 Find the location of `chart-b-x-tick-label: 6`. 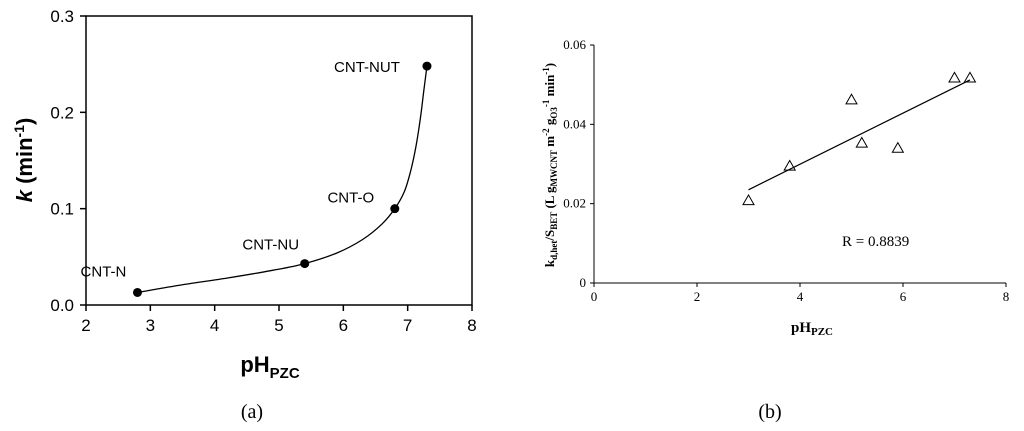

chart-b-x-tick-label: 6 is located at coordinates (903, 296).